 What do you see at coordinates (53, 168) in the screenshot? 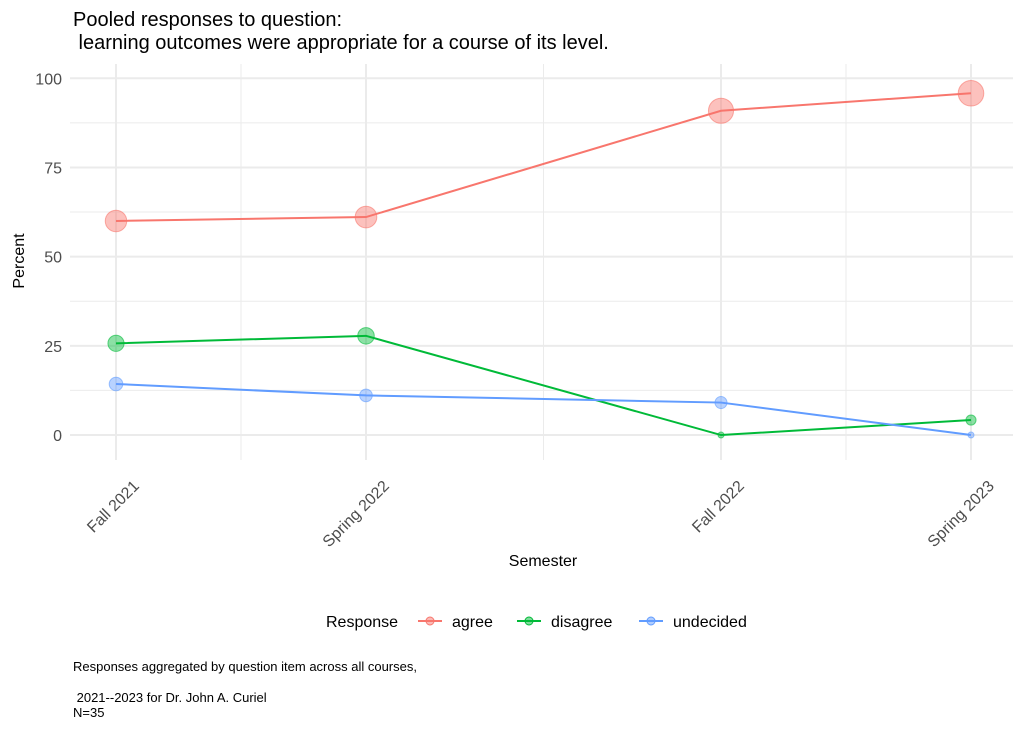
I see `y-tick-label: 75` at bounding box center [53, 168].